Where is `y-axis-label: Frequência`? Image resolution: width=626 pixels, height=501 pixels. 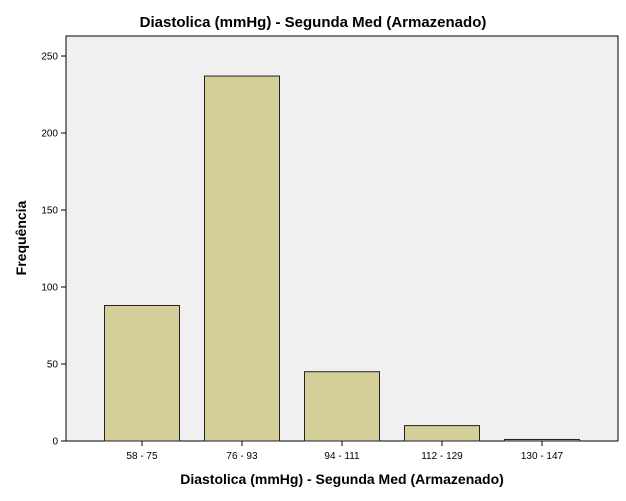
y-axis-label: Frequência is located at coordinates (21, 237).